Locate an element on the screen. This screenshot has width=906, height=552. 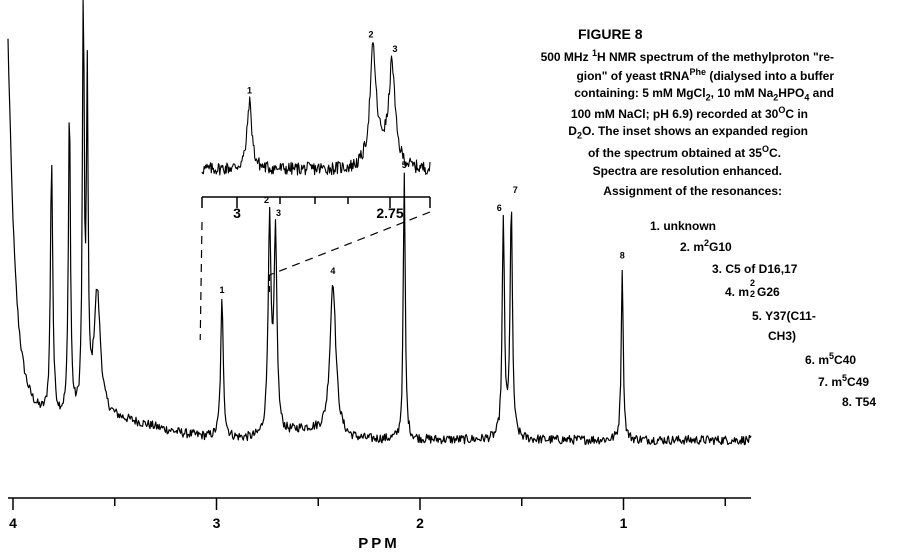
peak-label-5: 5 is located at coordinates (404, 165).